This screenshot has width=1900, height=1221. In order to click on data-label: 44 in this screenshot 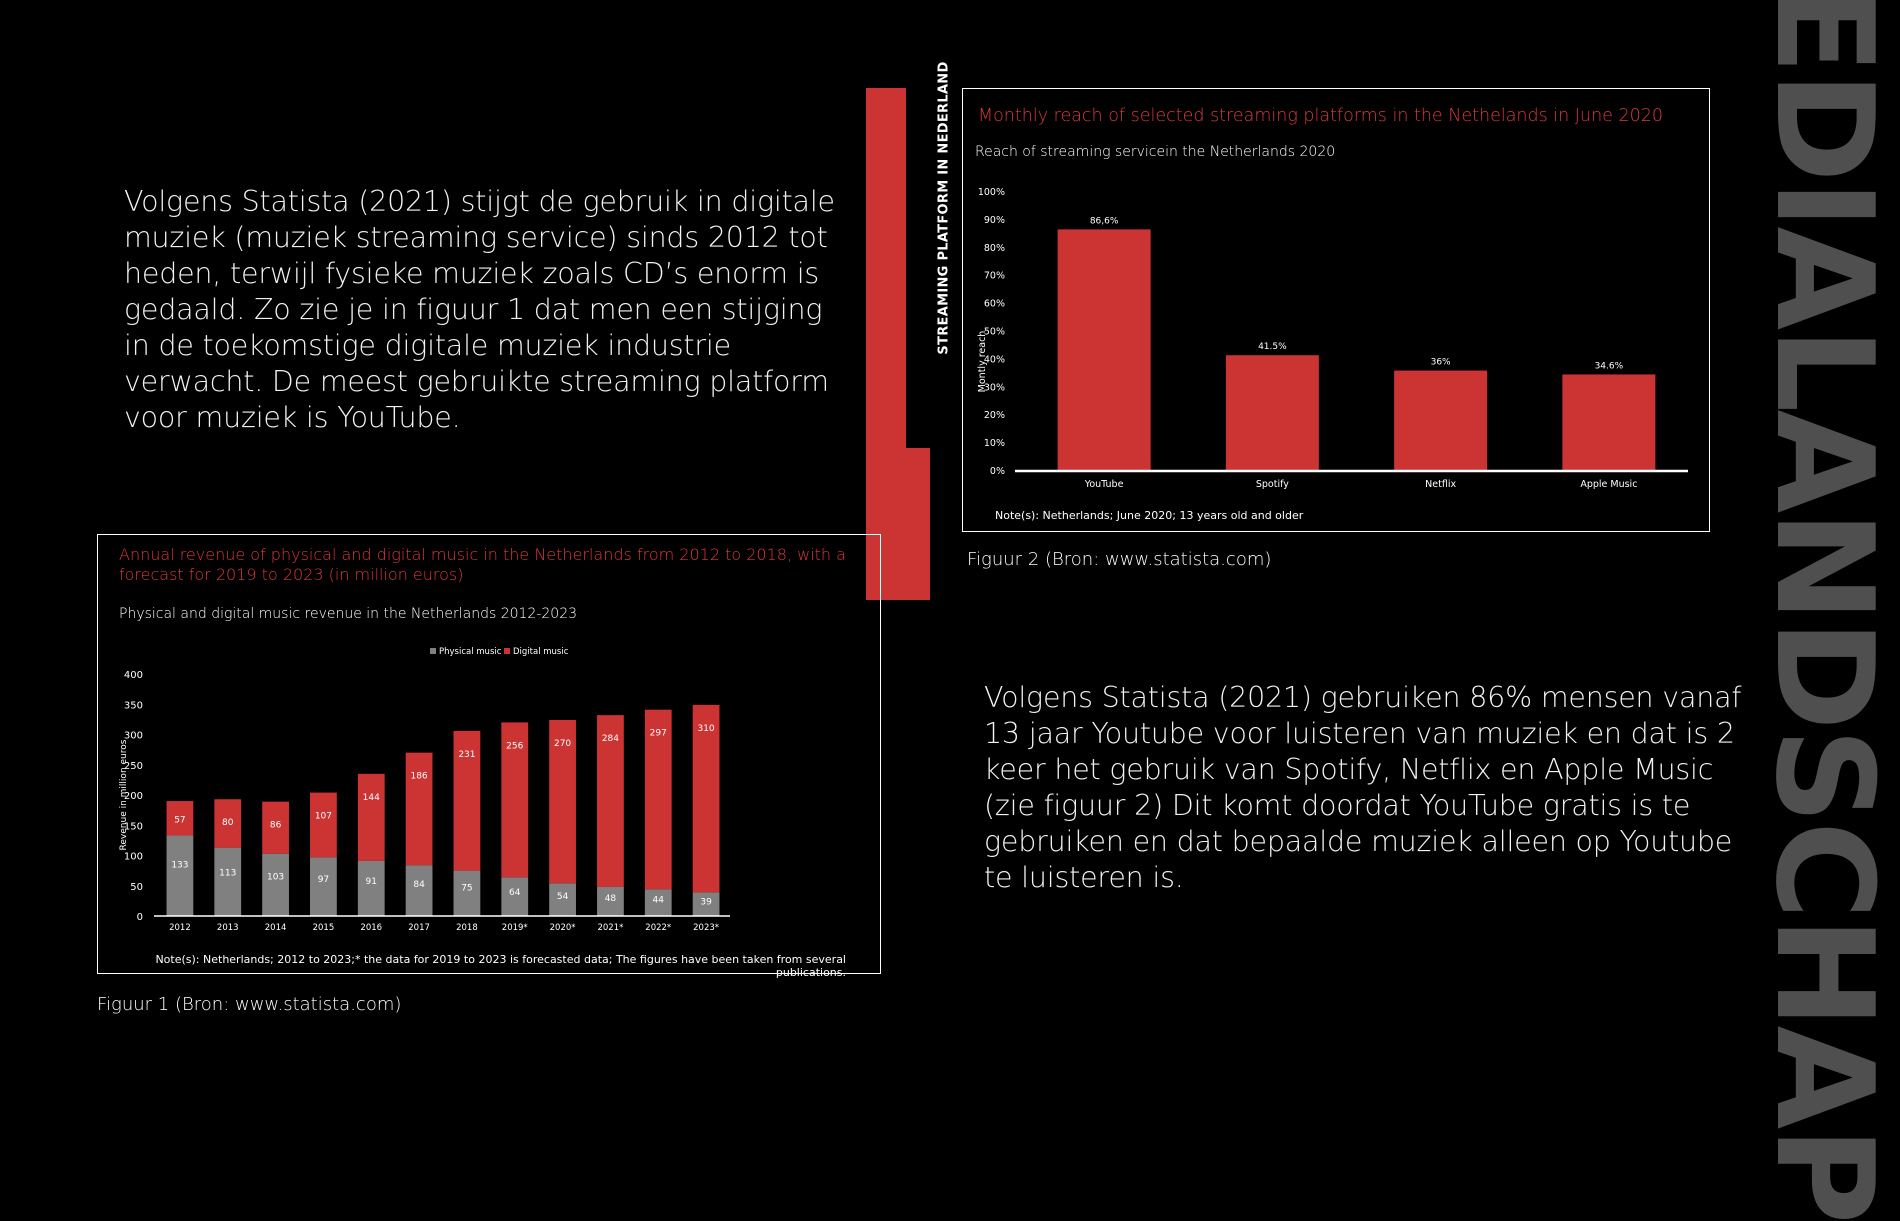, I will do `click(659, 901)`.